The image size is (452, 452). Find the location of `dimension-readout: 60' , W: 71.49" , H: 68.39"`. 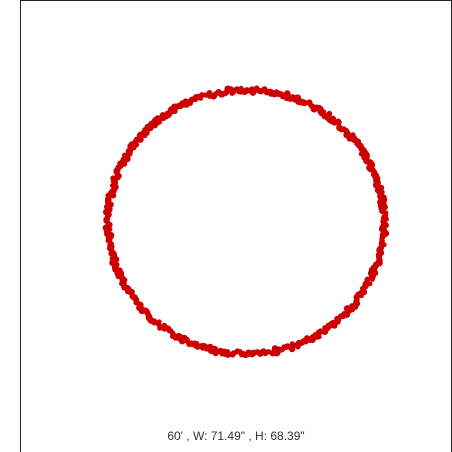

dimension-readout: 60' , W: 71.49" , H: 68.39" is located at coordinates (236, 436).